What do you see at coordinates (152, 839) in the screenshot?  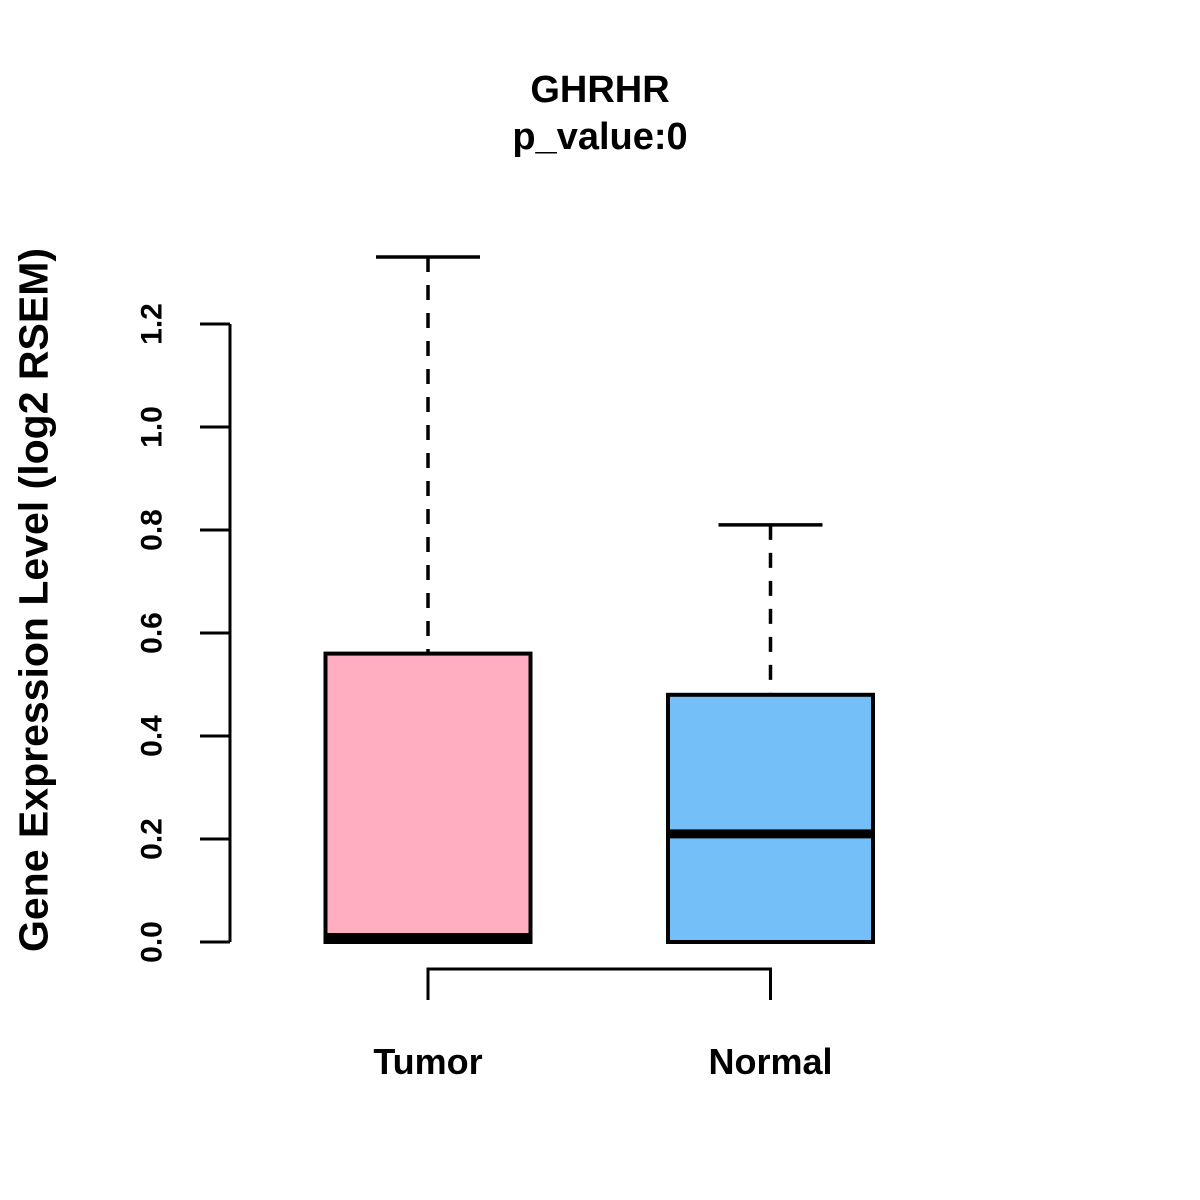 I see `y-tick-label: 0.2` at bounding box center [152, 839].